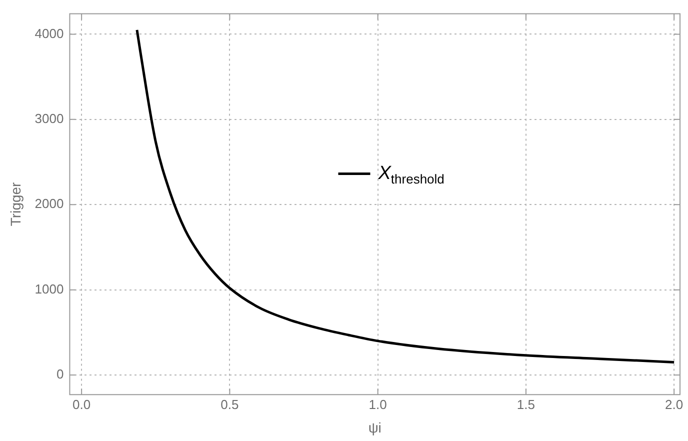  What do you see at coordinates (49, 33) in the screenshot?
I see `y-tick-label: 4000` at bounding box center [49, 33].